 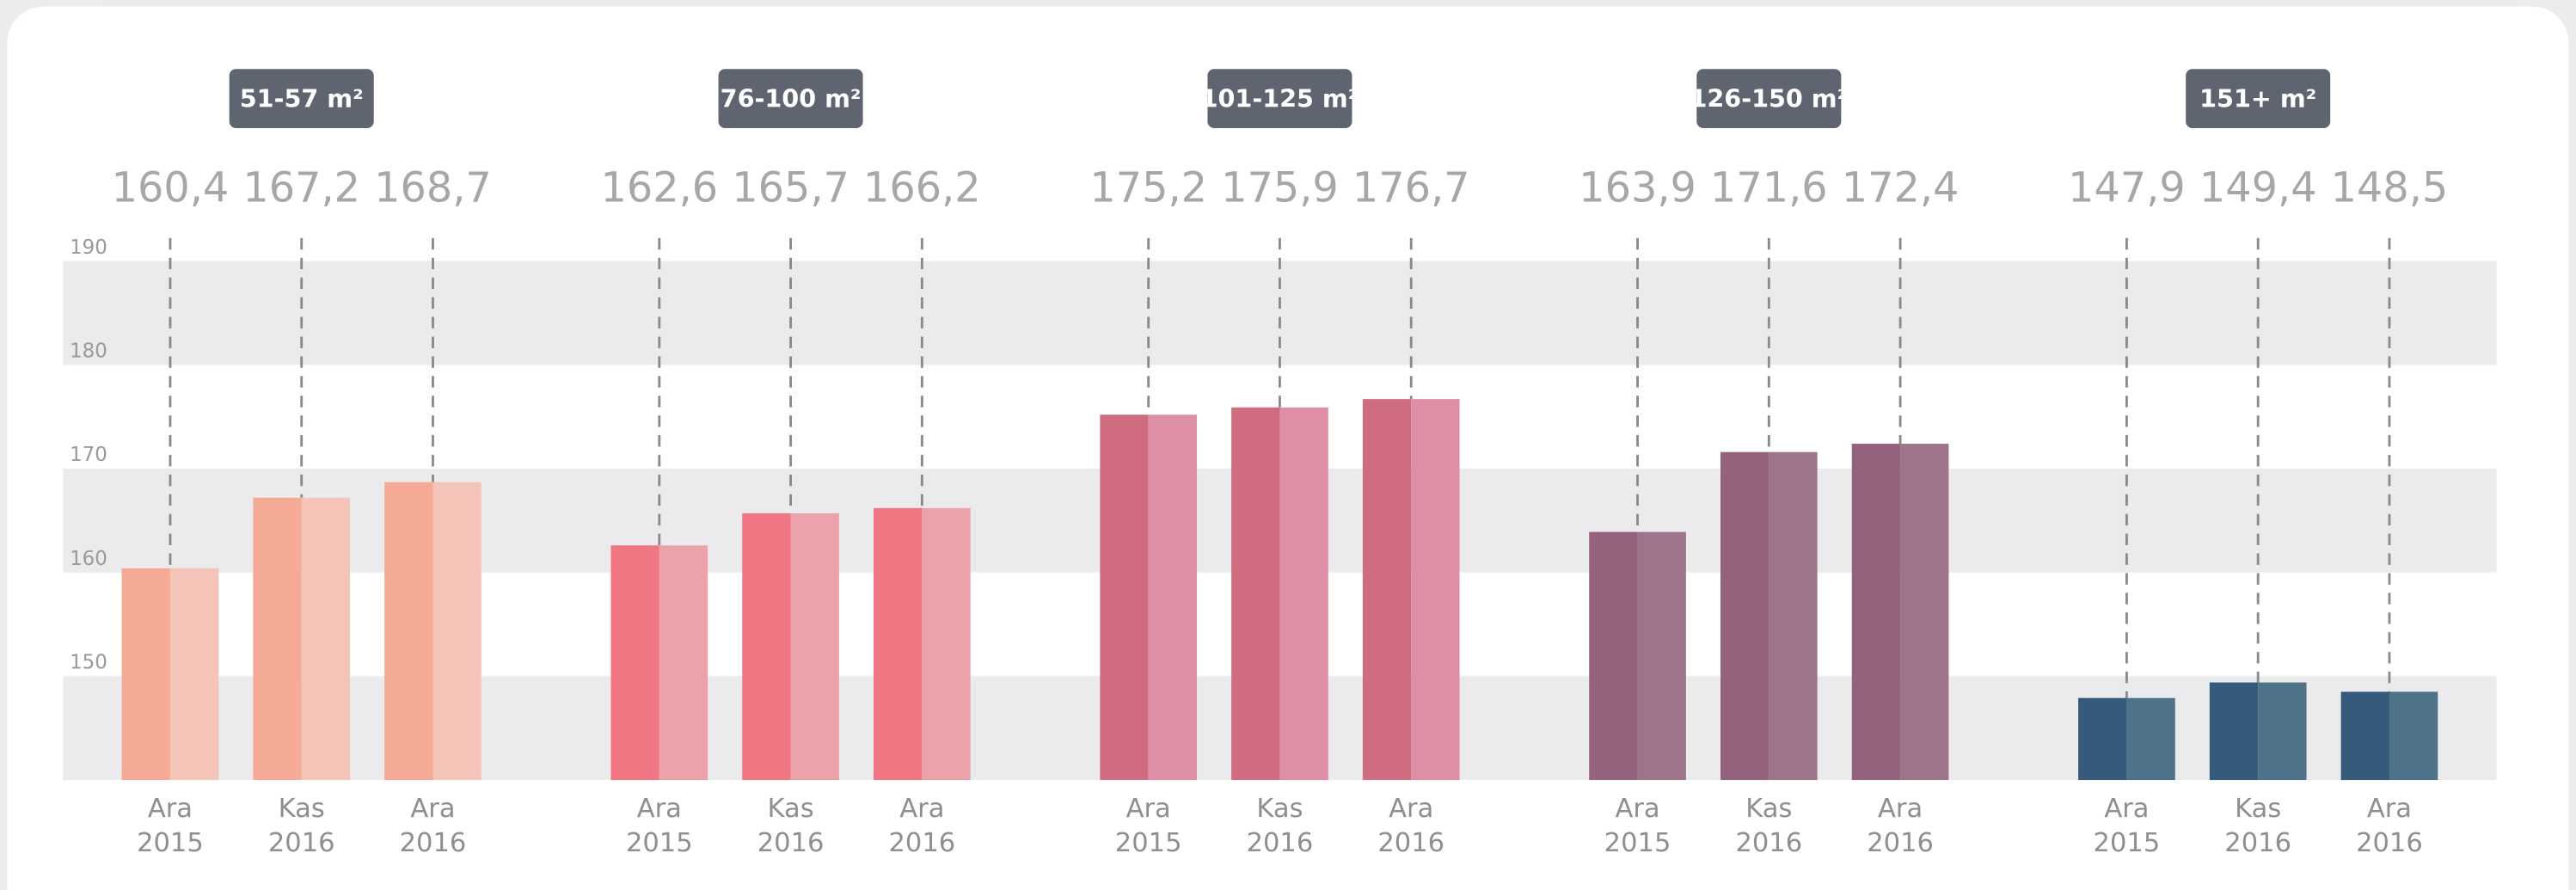 I want to click on group-header: 151+ m², so click(x=2257, y=98).